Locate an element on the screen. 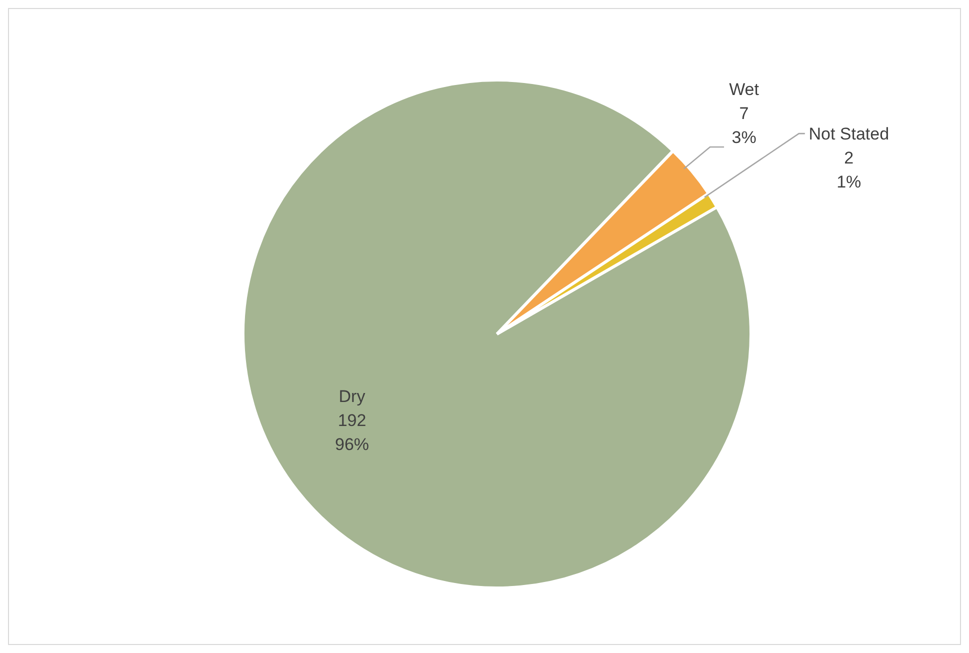 The width and height of the screenshot is (969, 653). slice-label: Not Stated is located at coordinates (849, 134).